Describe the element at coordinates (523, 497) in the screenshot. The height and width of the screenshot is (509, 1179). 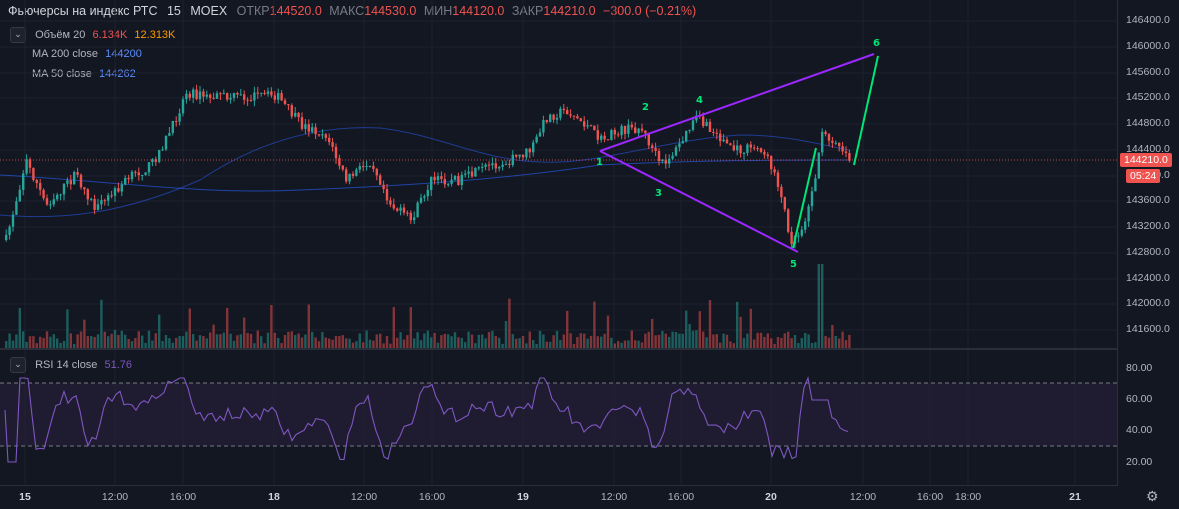
I see `time-axis-label: 19` at that location.